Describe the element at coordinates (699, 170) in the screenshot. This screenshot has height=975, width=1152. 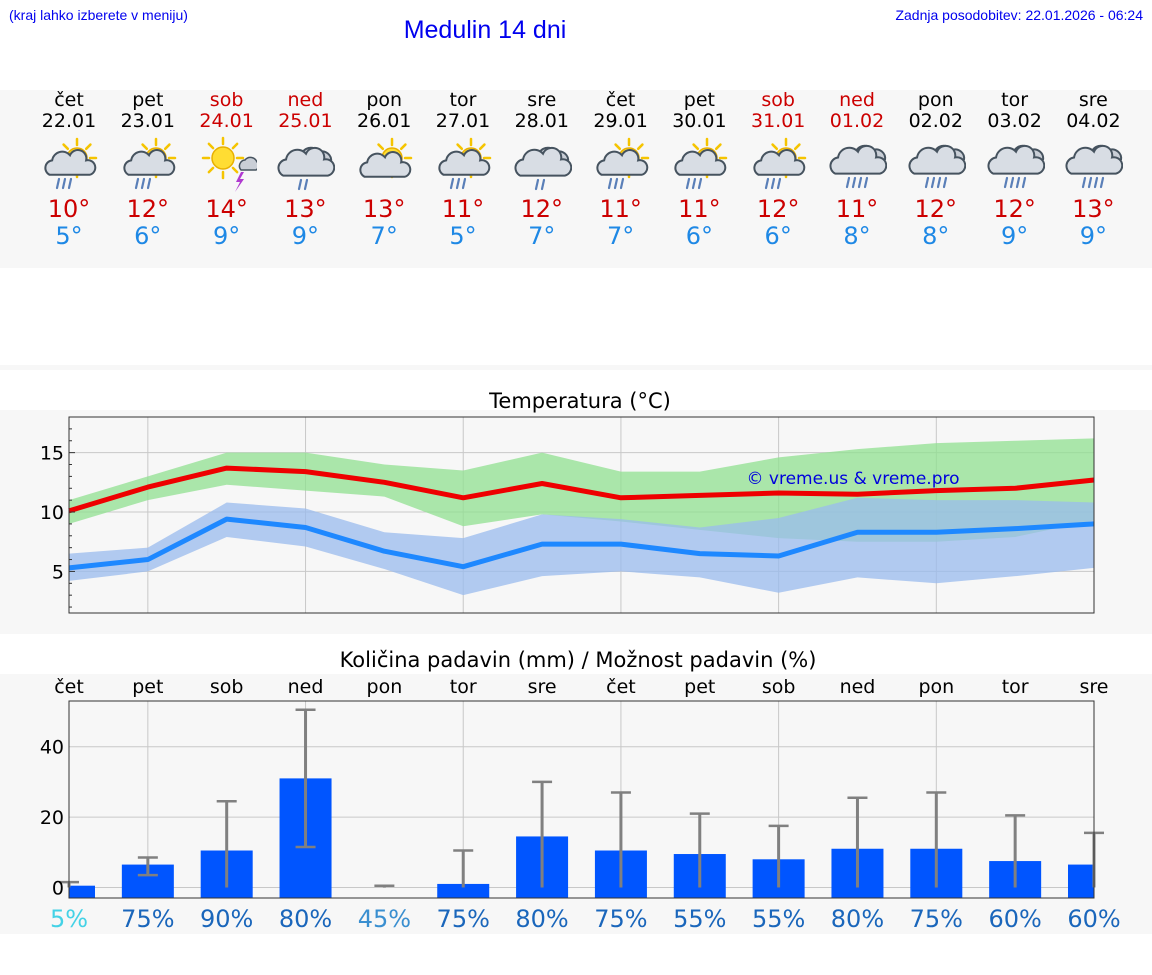
I see `day-column: pet 30.01 11° 6°` at that location.